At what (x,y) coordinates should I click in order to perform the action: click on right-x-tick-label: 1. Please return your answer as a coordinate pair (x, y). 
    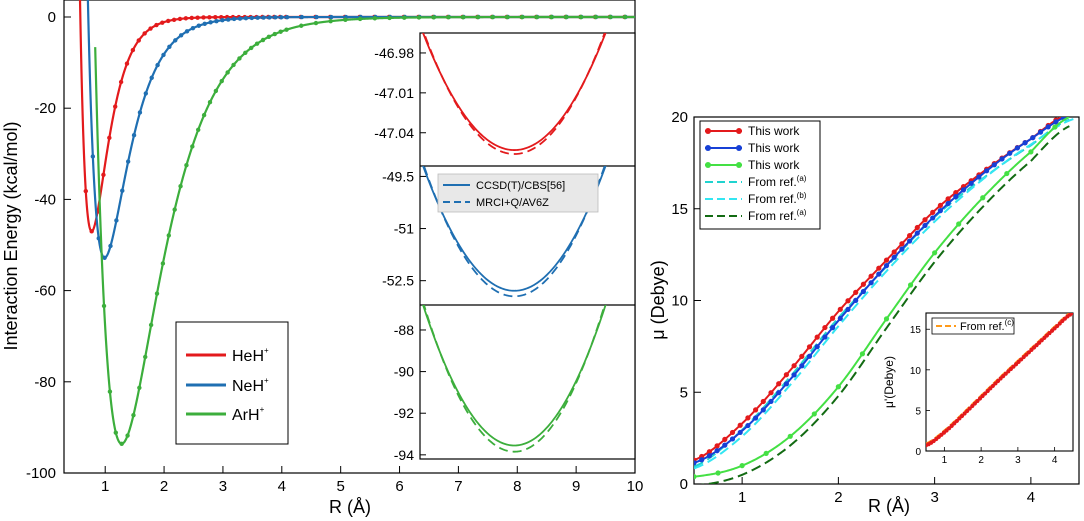
    Looking at the image, I should click on (742, 497).